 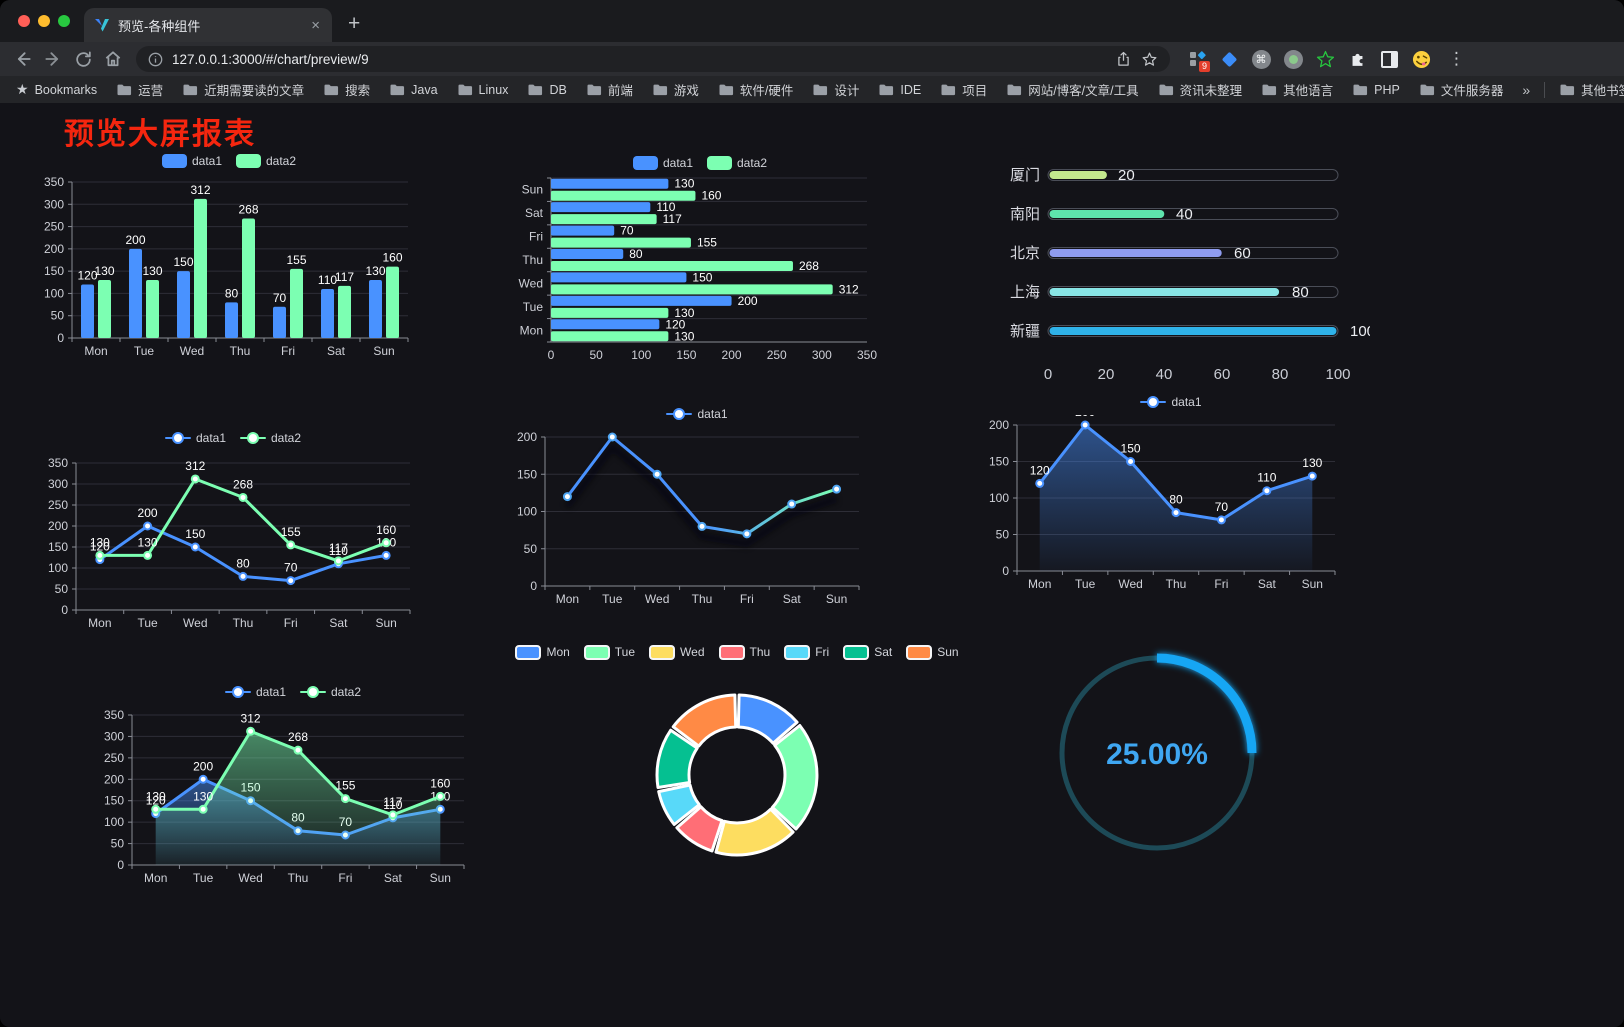 I want to click on url-text: 127.0.0.1:3000/#/chart/preview/9, so click(x=270, y=59).